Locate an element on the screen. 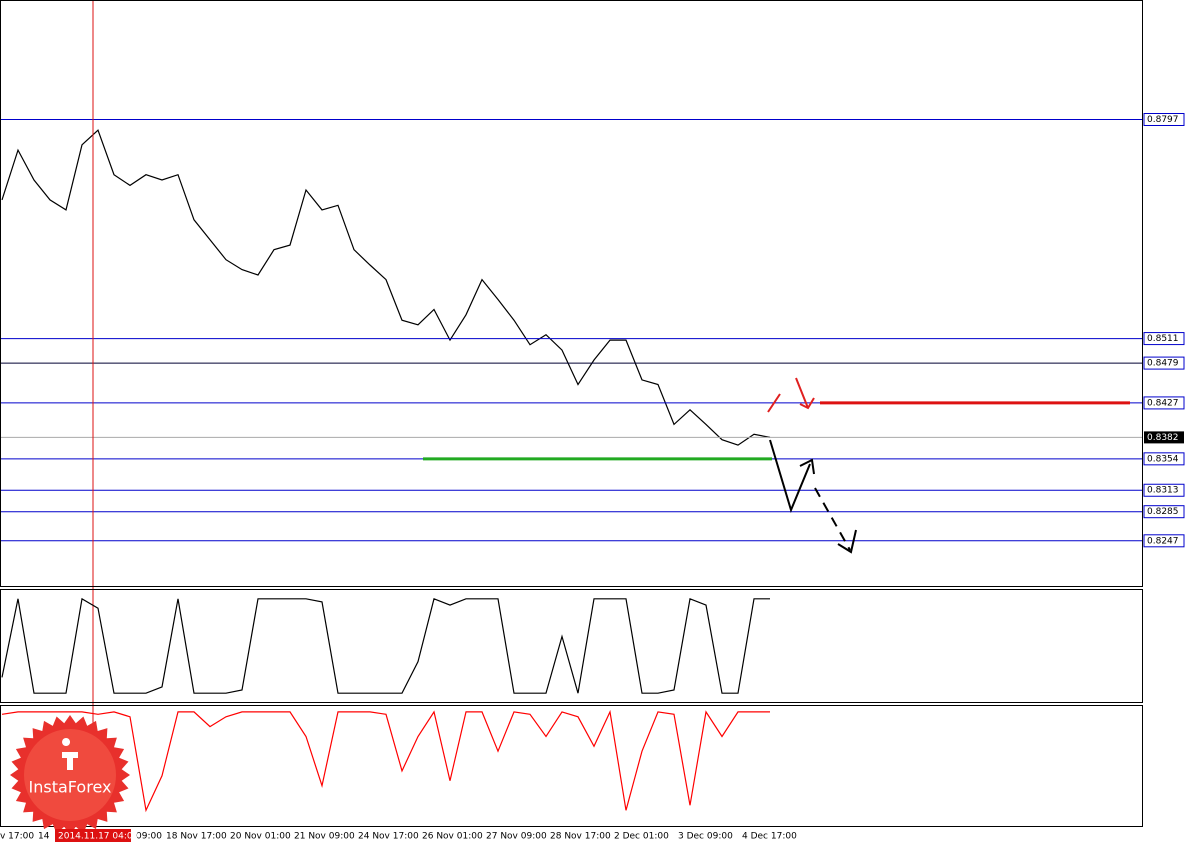  x-tick-label: 4 Dec 17:00 is located at coordinates (769, 837).